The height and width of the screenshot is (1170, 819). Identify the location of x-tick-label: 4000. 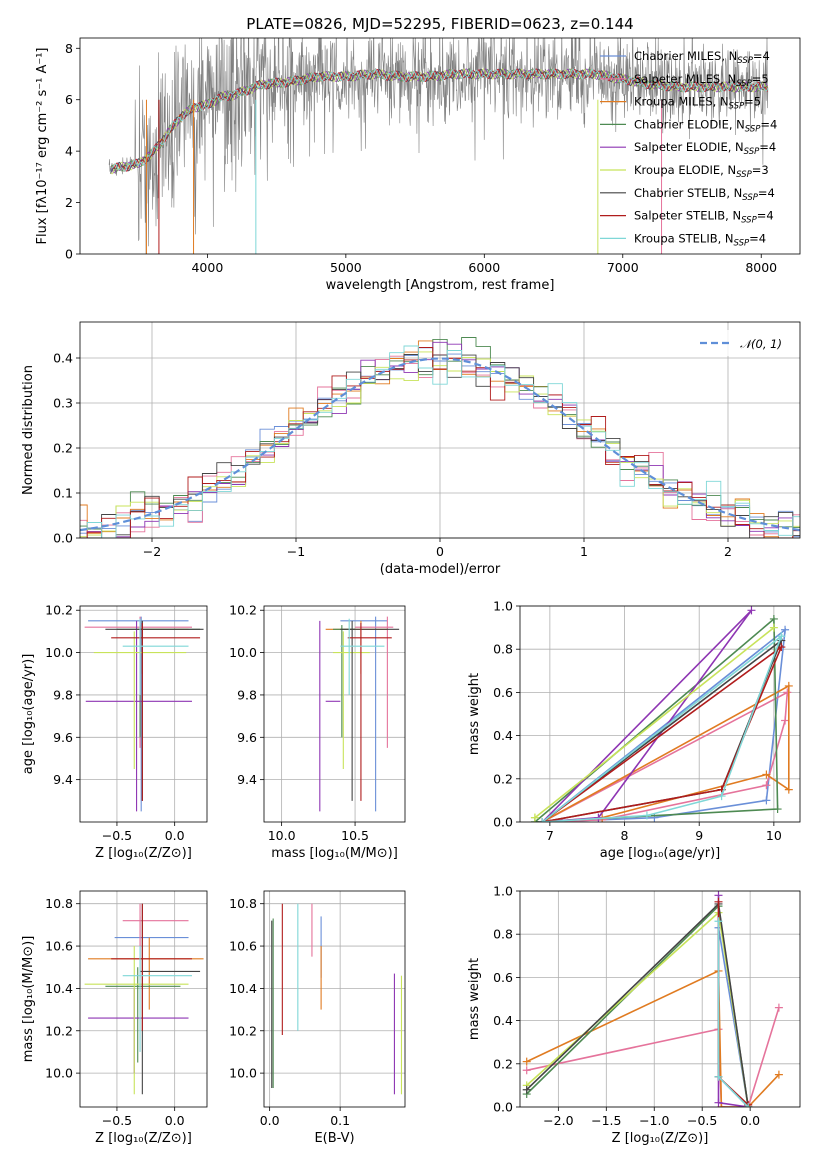
(207, 267).